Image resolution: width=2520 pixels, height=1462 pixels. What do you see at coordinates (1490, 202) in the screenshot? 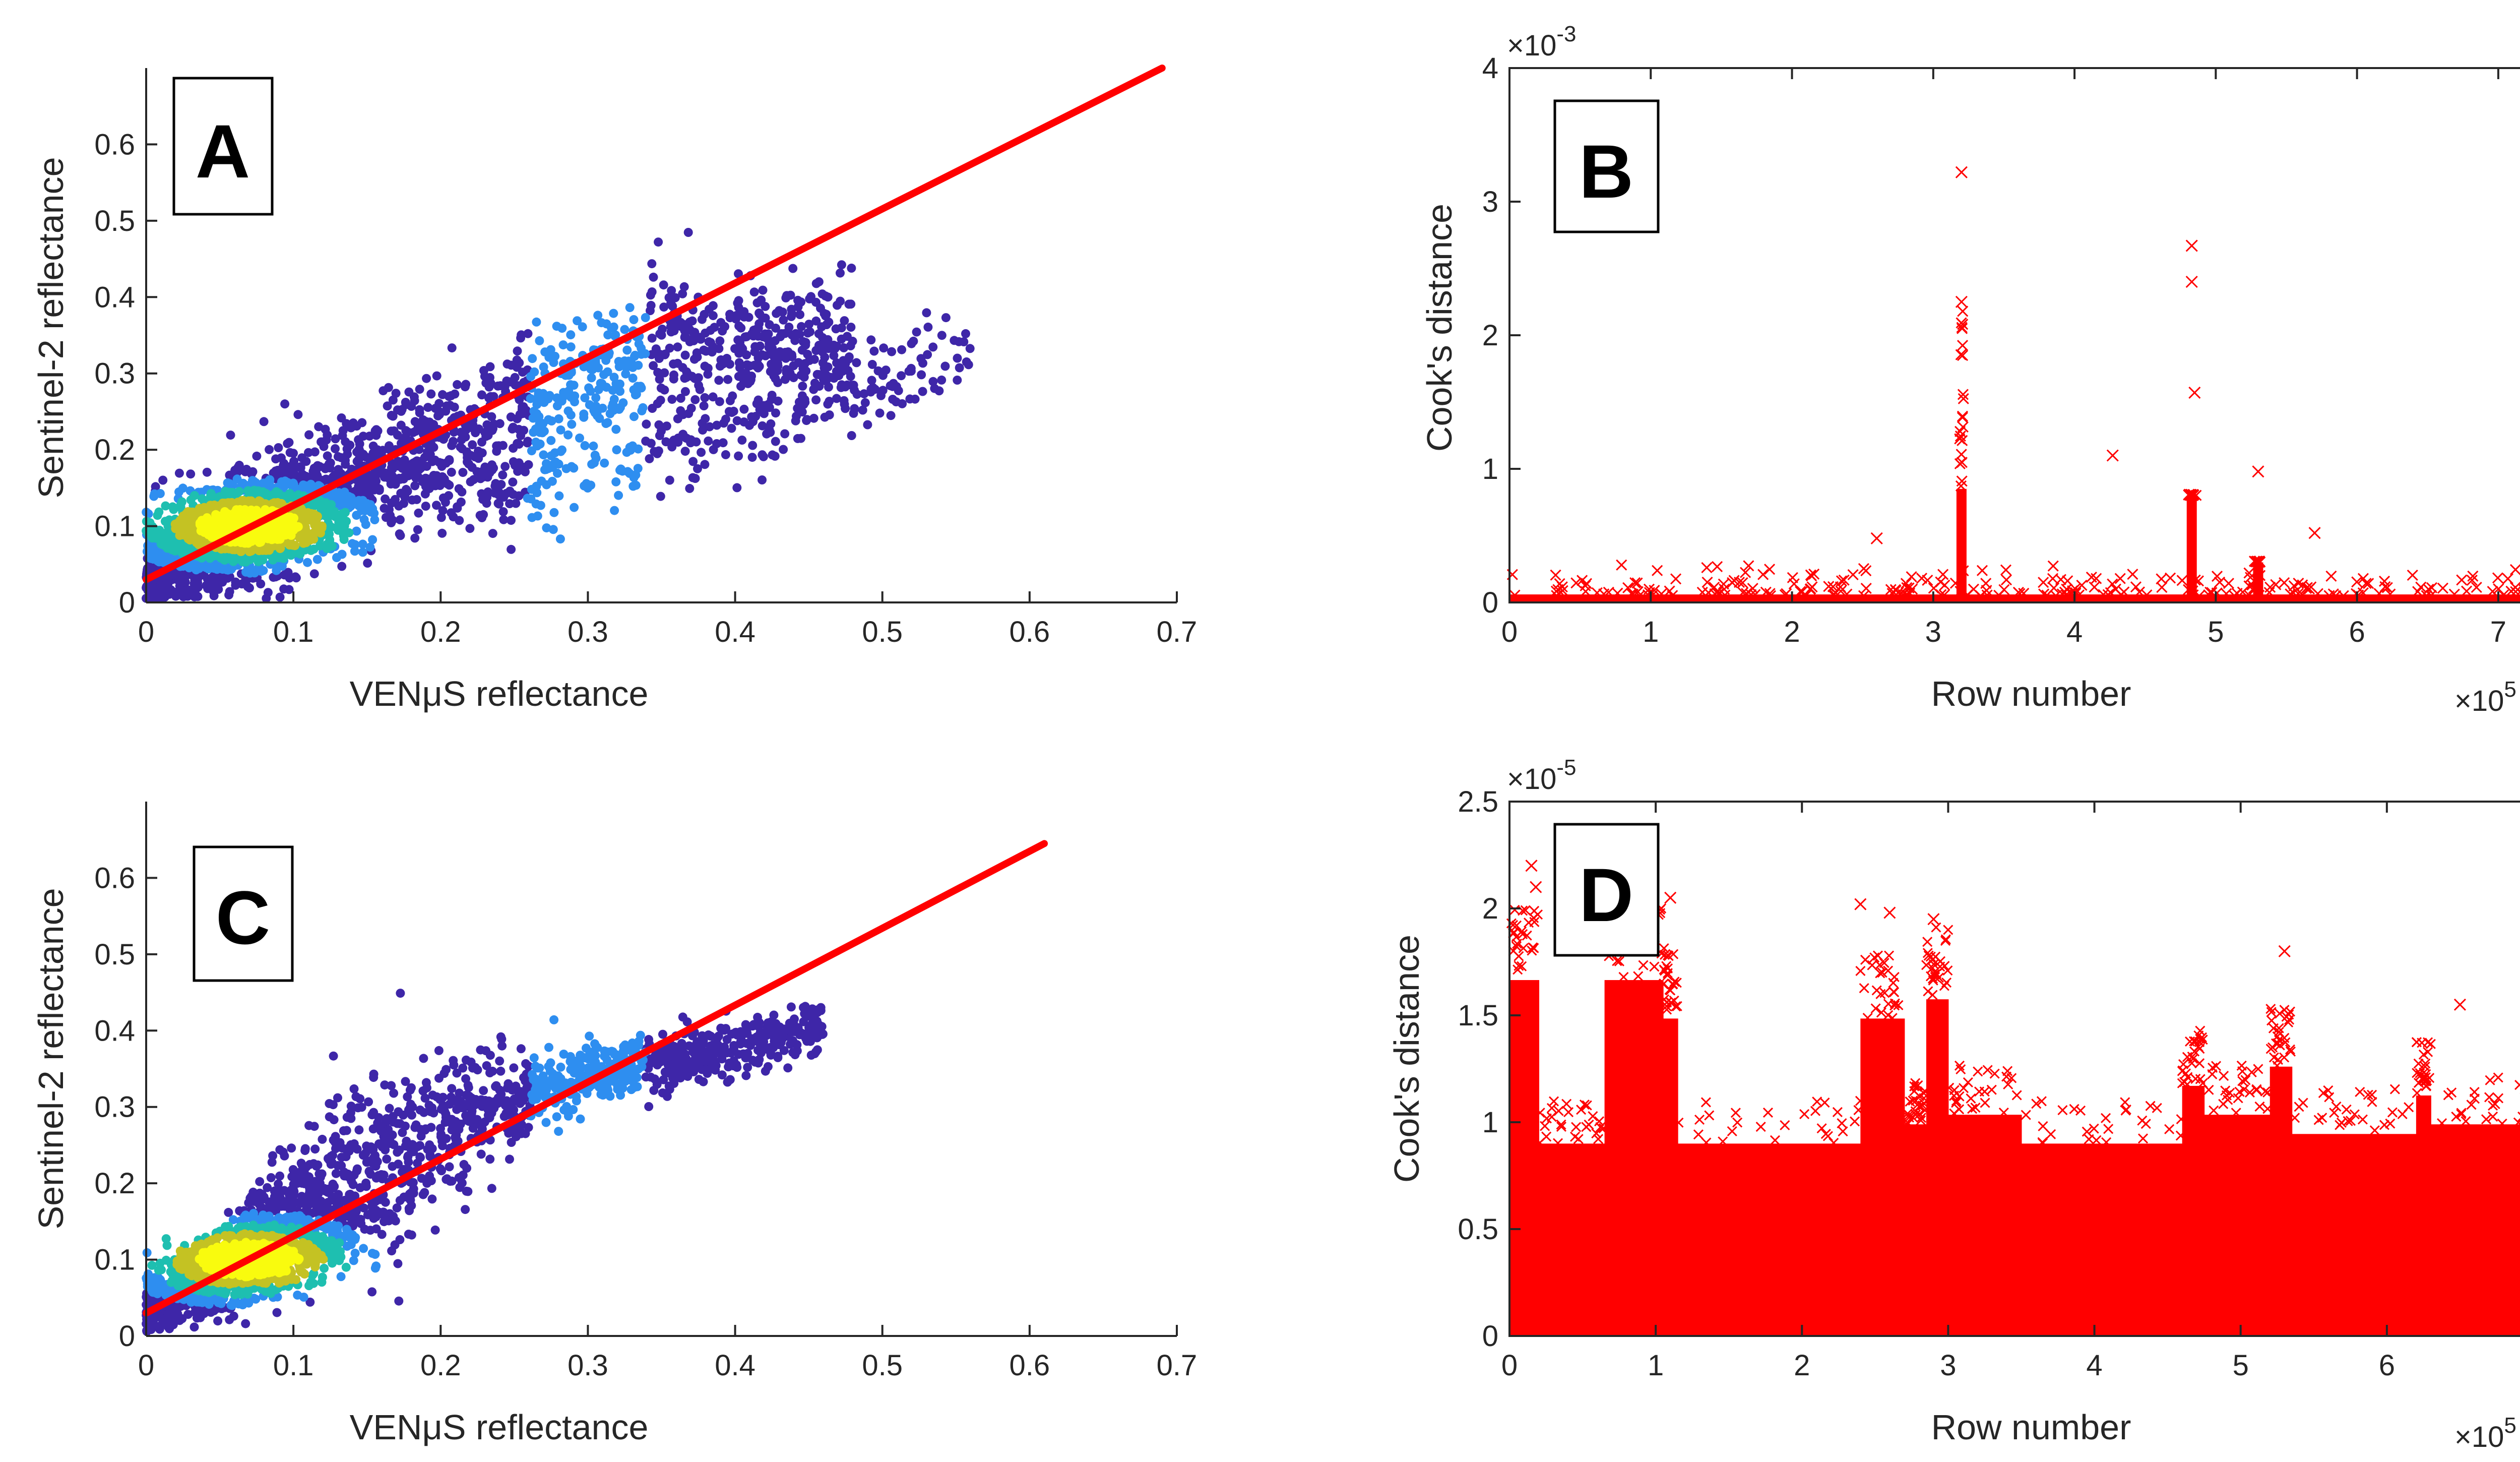
I see `y-tick-label: 3` at bounding box center [1490, 202].